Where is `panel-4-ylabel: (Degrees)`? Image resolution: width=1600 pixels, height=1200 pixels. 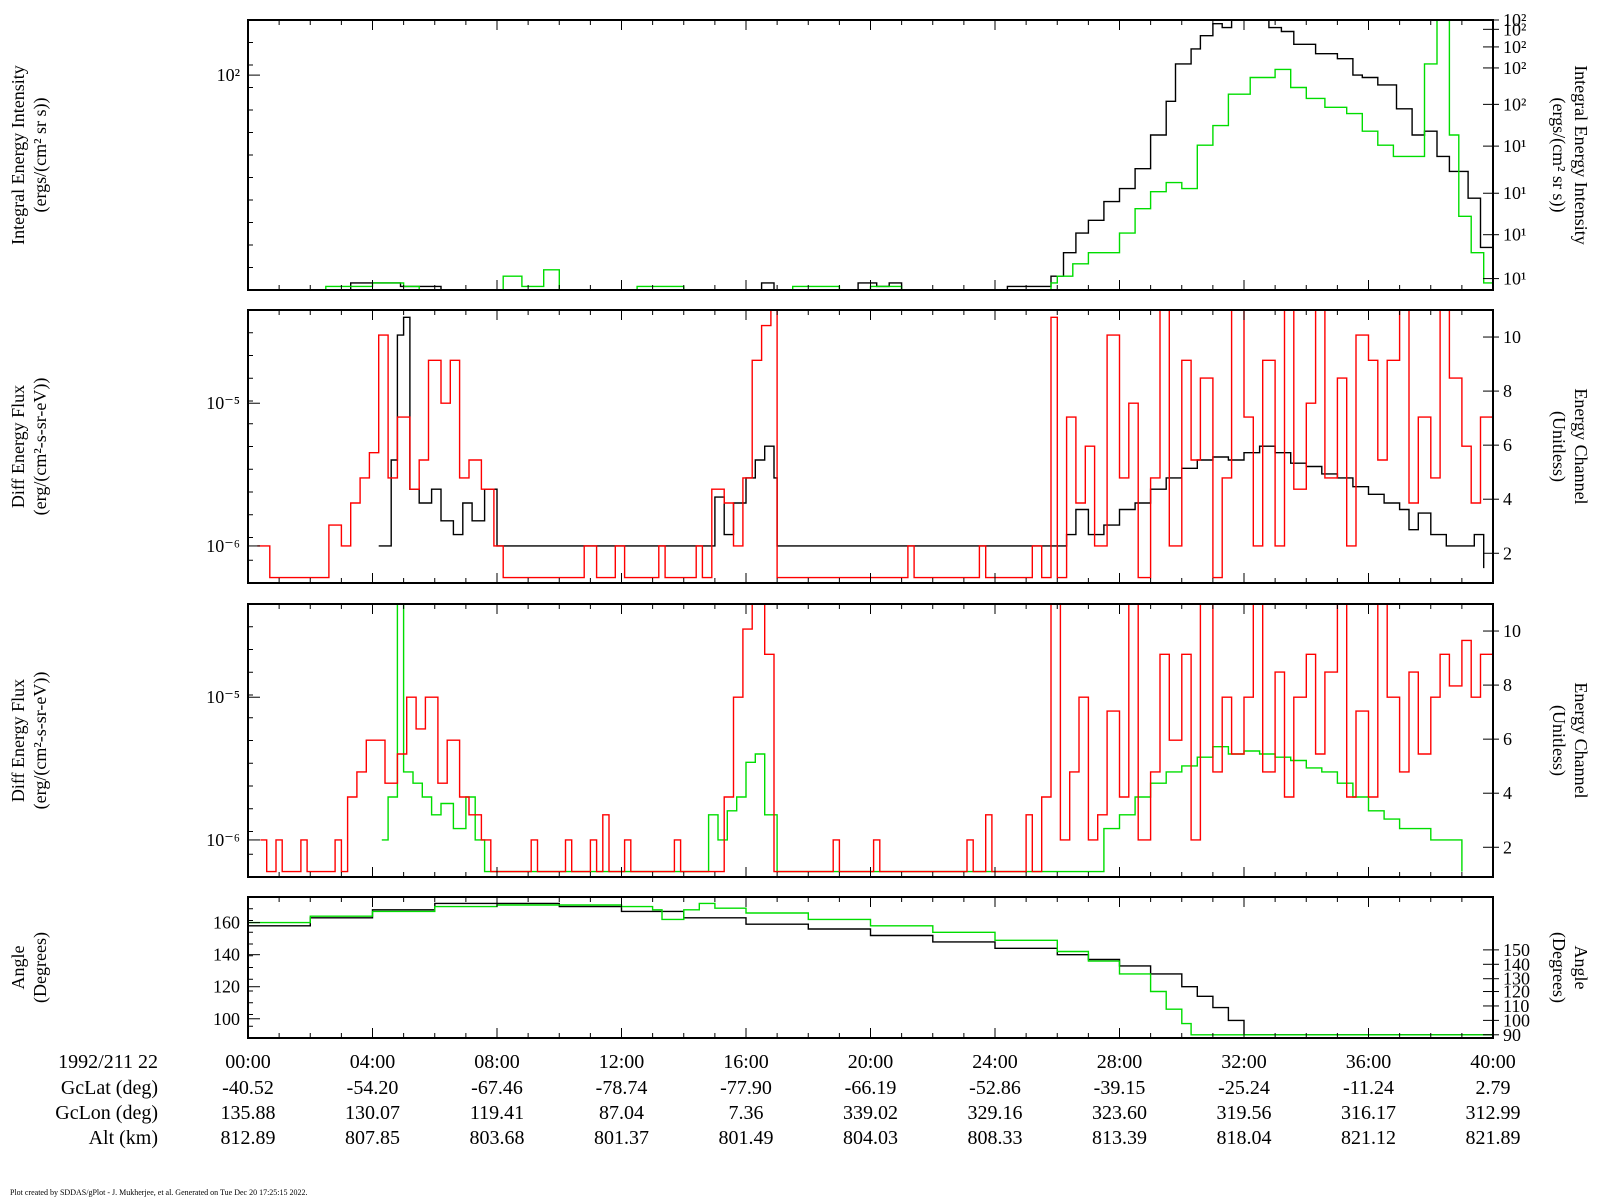 panel-4-ylabel: (Degrees) is located at coordinates (40, 967).